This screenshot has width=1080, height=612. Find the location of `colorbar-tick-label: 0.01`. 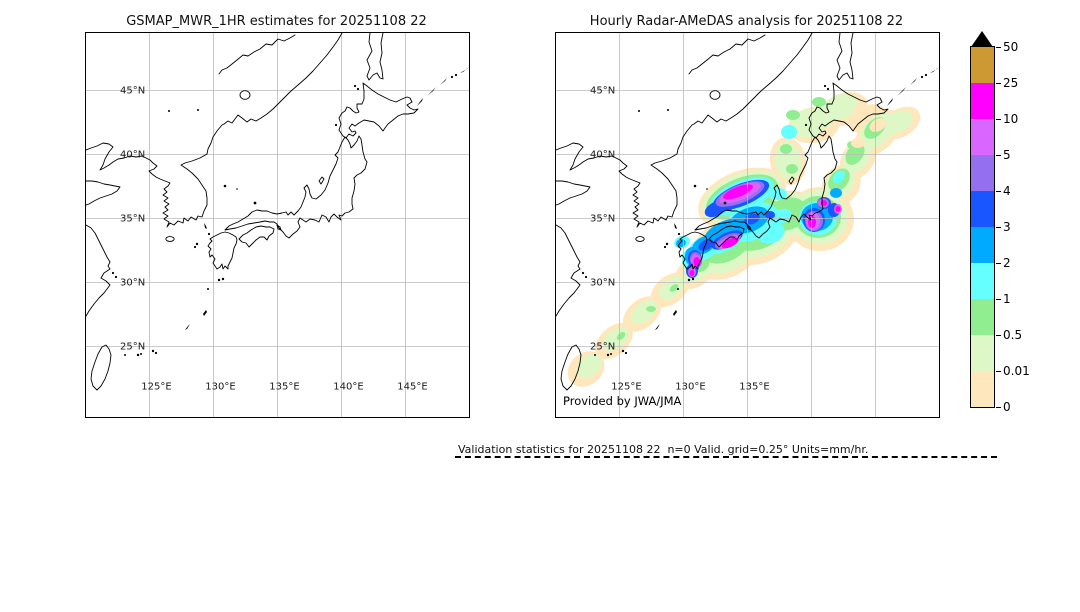

colorbar-tick-label: 0.01 is located at coordinates (1016, 371).